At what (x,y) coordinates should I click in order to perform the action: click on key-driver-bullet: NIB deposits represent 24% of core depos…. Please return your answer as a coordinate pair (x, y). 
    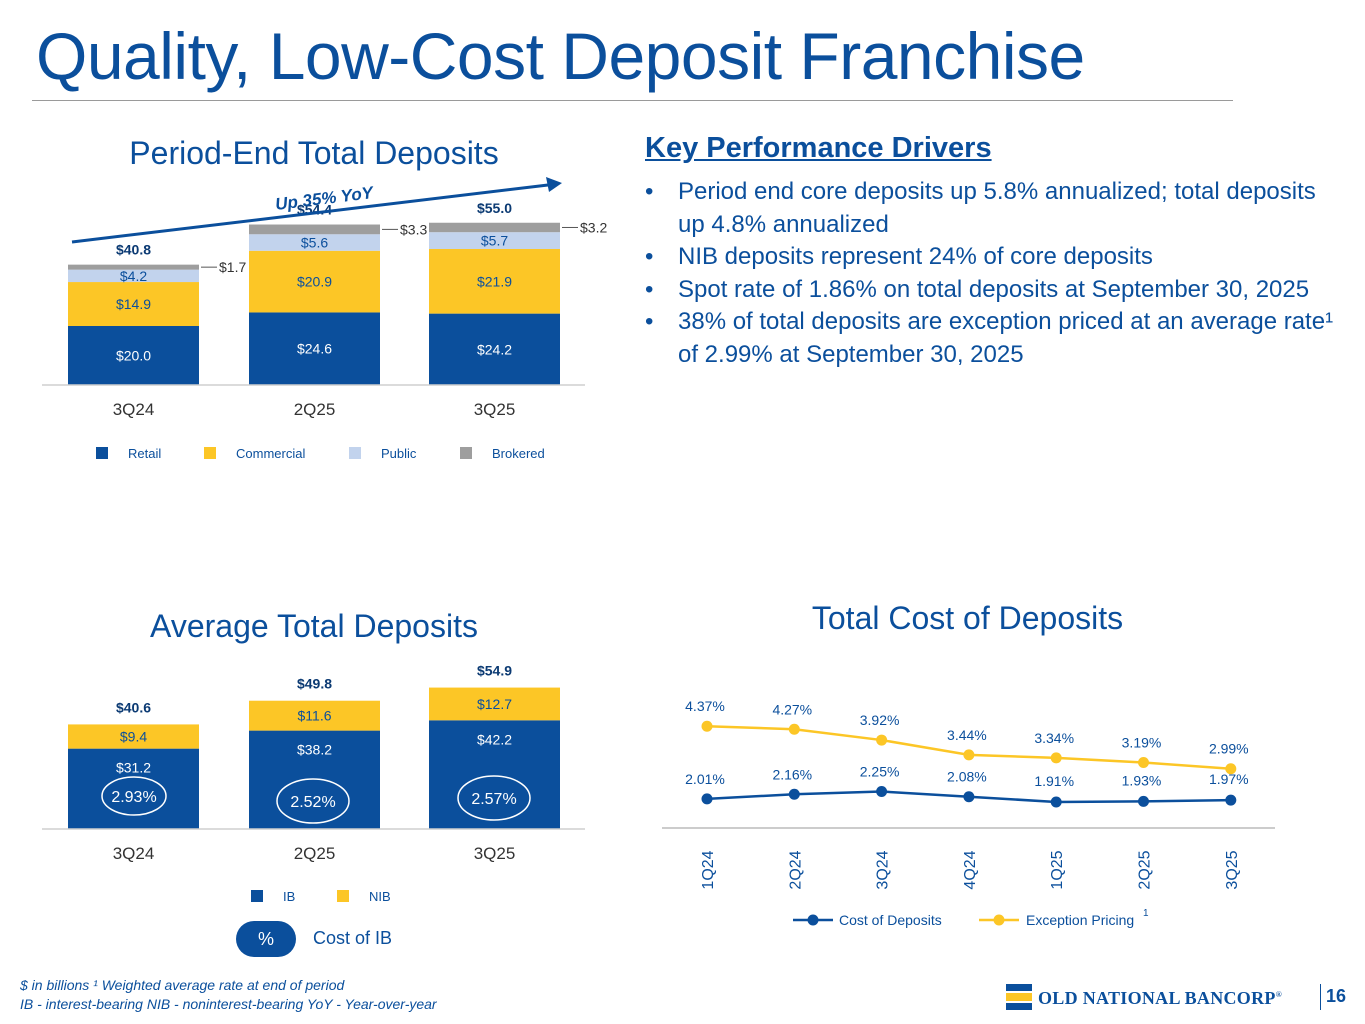
    Looking at the image, I should click on (995, 257).